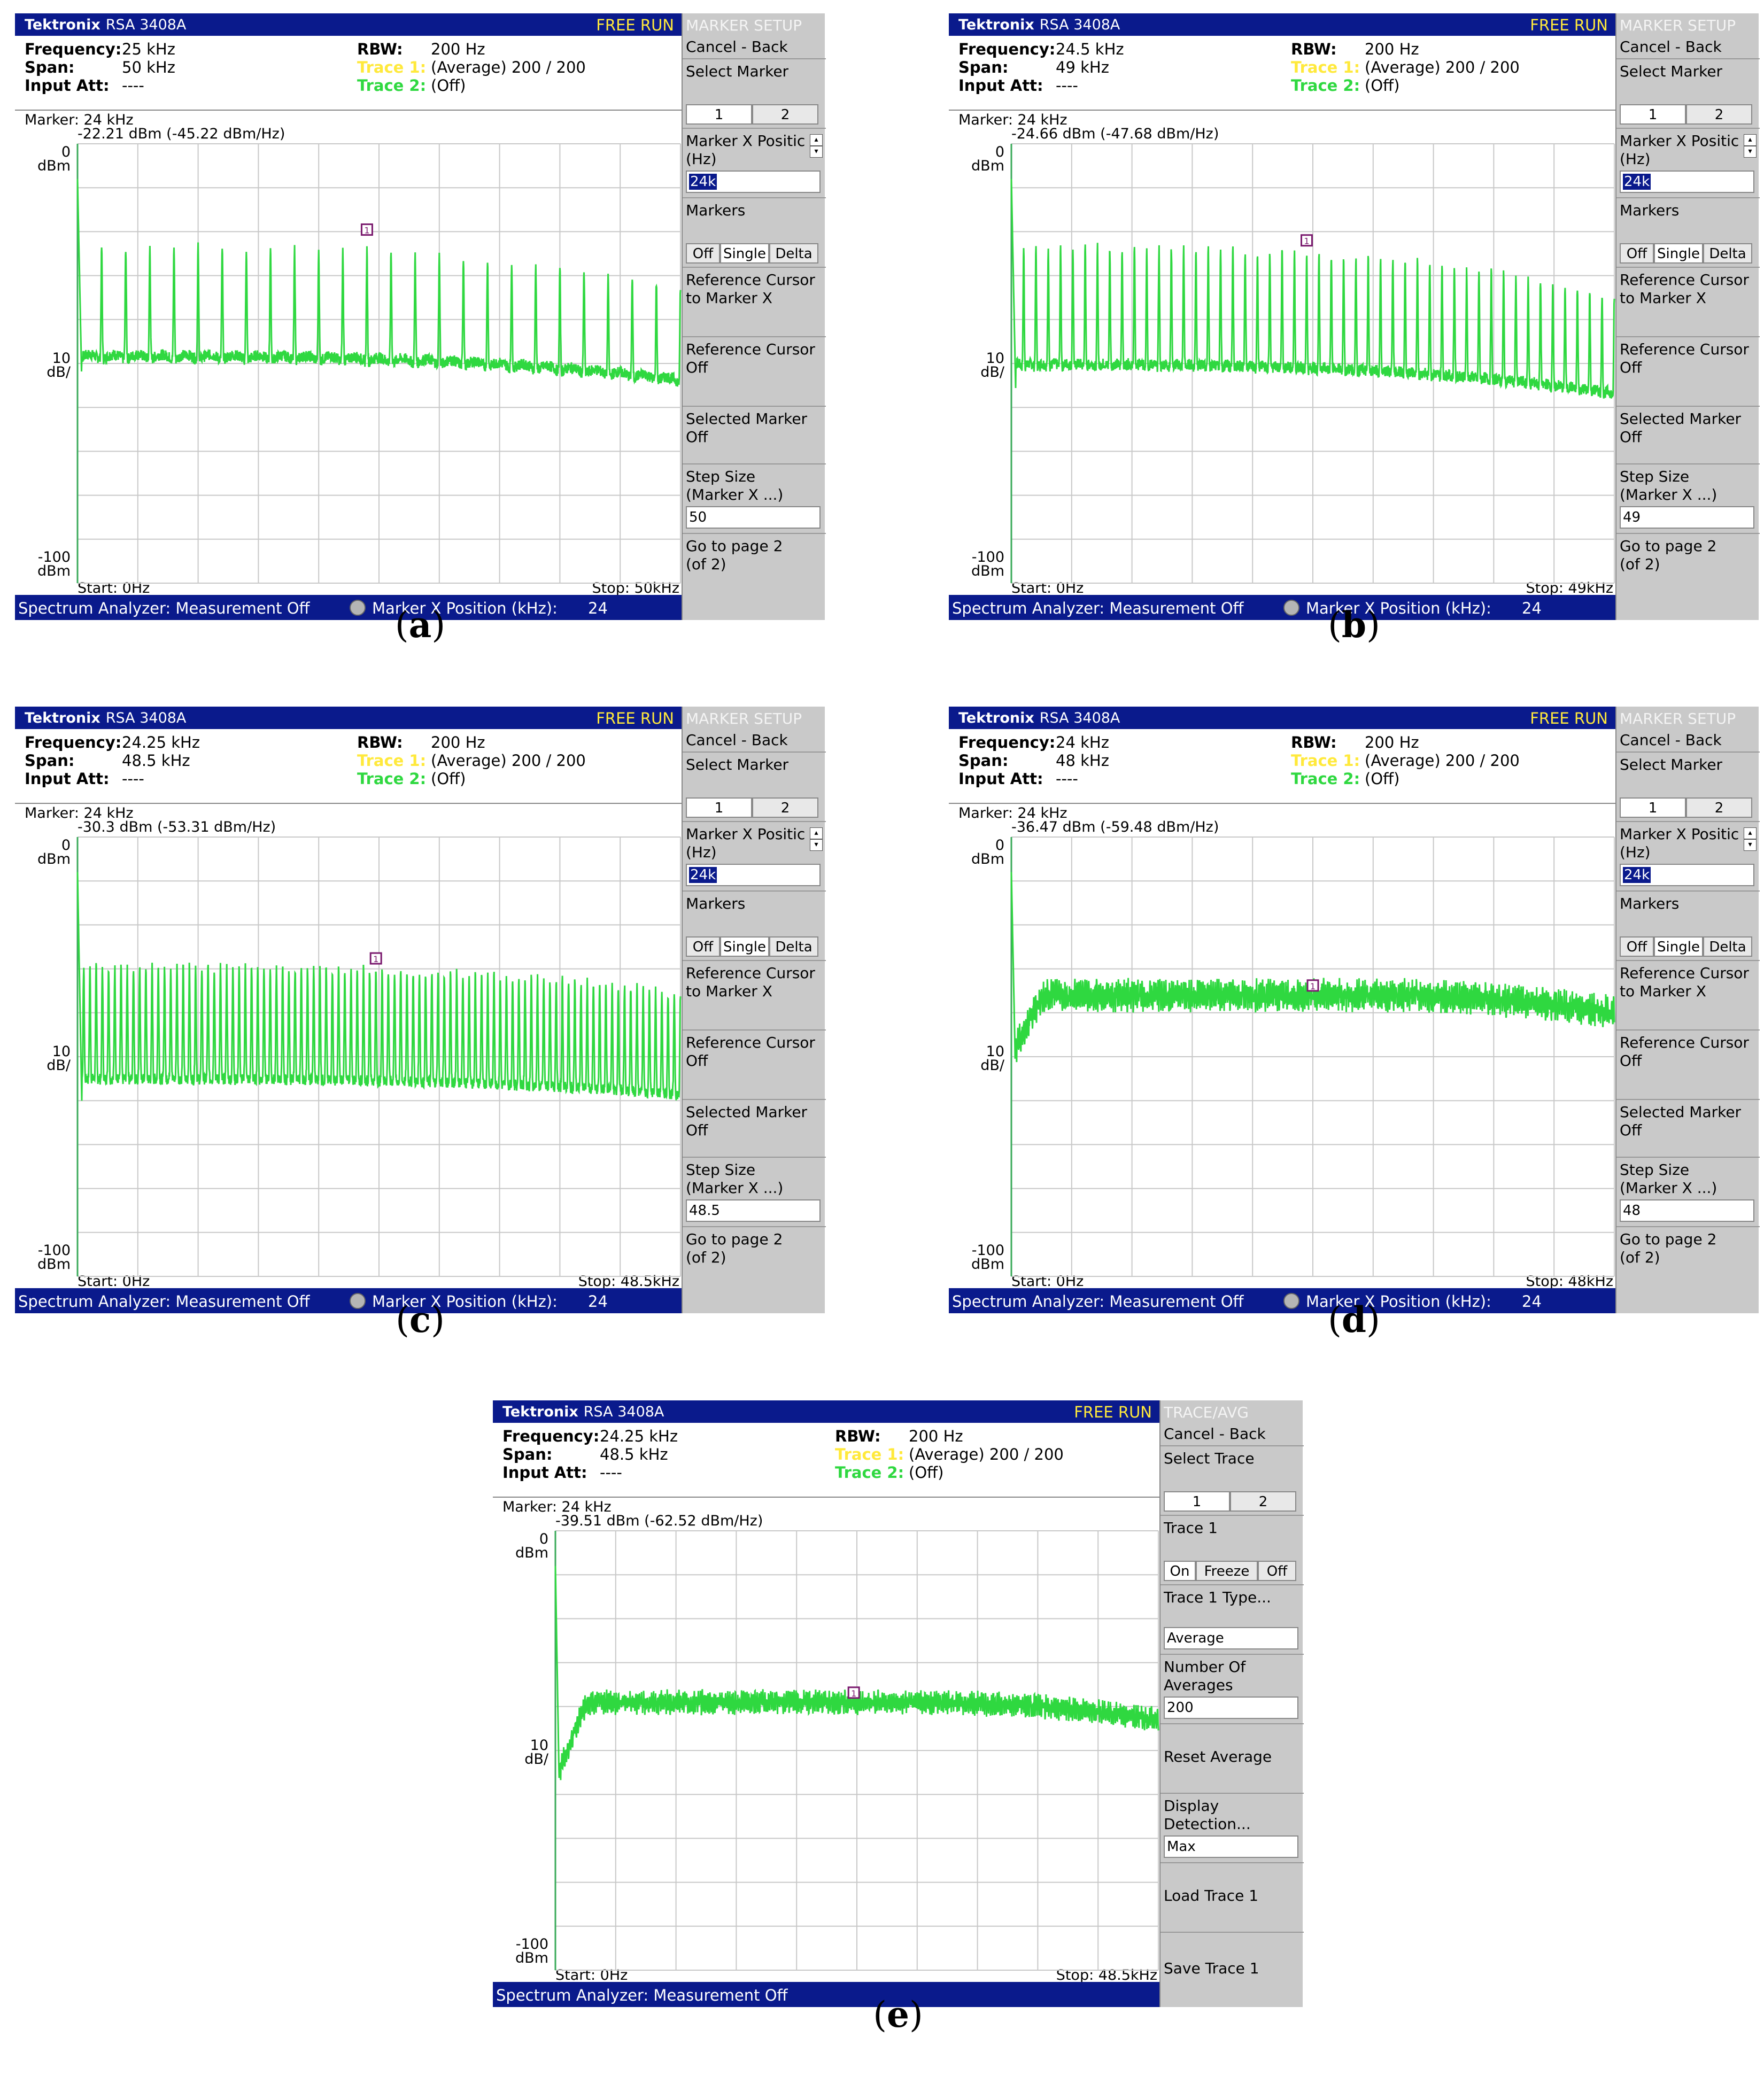 This screenshot has width=1764, height=2076. Describe the element at coordinates (1180, 1571) in the screenshot. I see `trace-1-on-button: On` at that location.